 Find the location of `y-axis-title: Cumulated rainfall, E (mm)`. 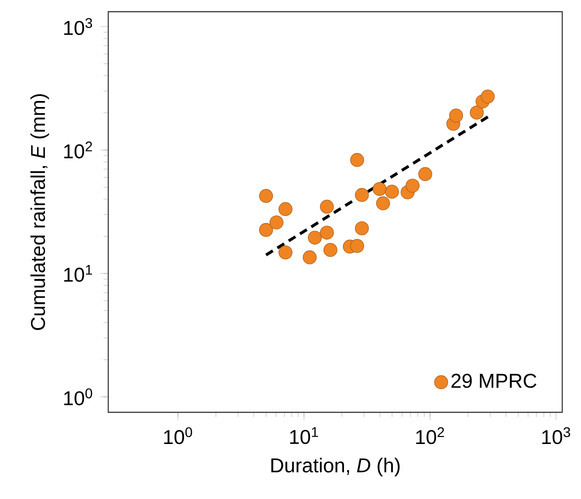

y-axis-title: Cumulated rainfall, E (mm) is located at coordinates (40, 212).